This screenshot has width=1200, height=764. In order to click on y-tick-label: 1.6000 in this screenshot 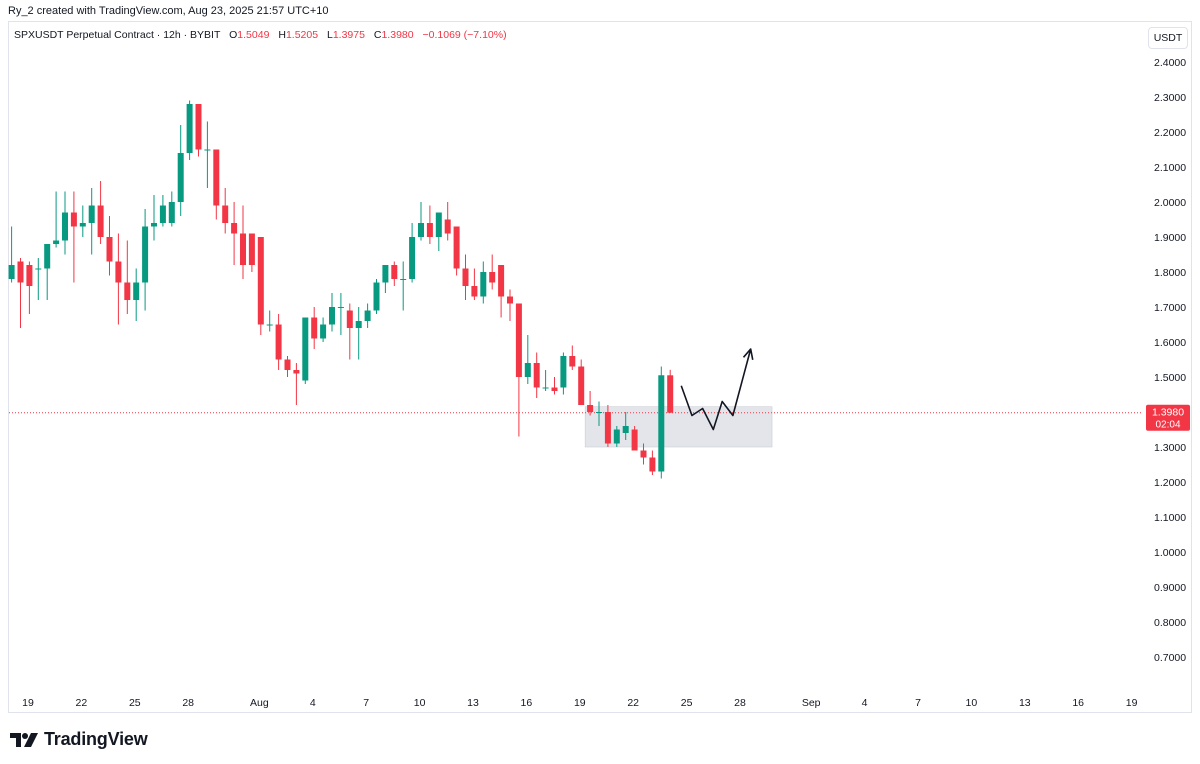, I will do `click(1170, 343)`.